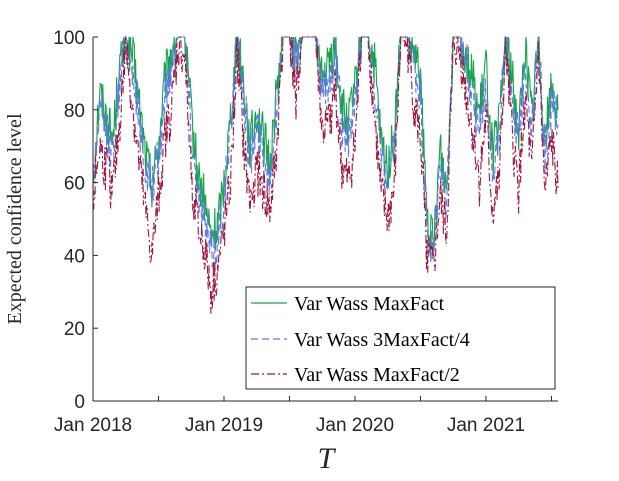 Image resolution: width=619 pixels, height=481 pixels. What do you see at coordinates (74, 111) in the screenshot?
I see `y-tick-label-4: 80` at bounding box center [74, 111].